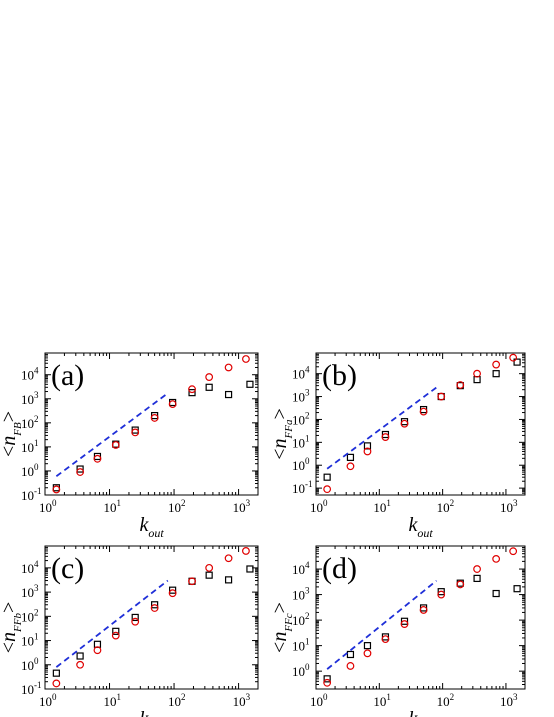 Image resolution: width=554 pixels, height=717 pixels. Describe the element at coordinates (301, 645) in the screenshot. I see `y-tick-label: 10¹` at that location.